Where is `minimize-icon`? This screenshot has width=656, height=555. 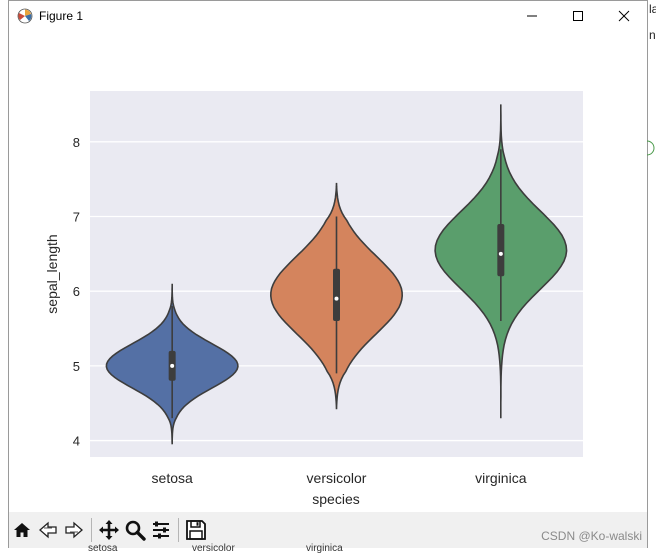 minimize-icon is located at coordinates (532, 16).